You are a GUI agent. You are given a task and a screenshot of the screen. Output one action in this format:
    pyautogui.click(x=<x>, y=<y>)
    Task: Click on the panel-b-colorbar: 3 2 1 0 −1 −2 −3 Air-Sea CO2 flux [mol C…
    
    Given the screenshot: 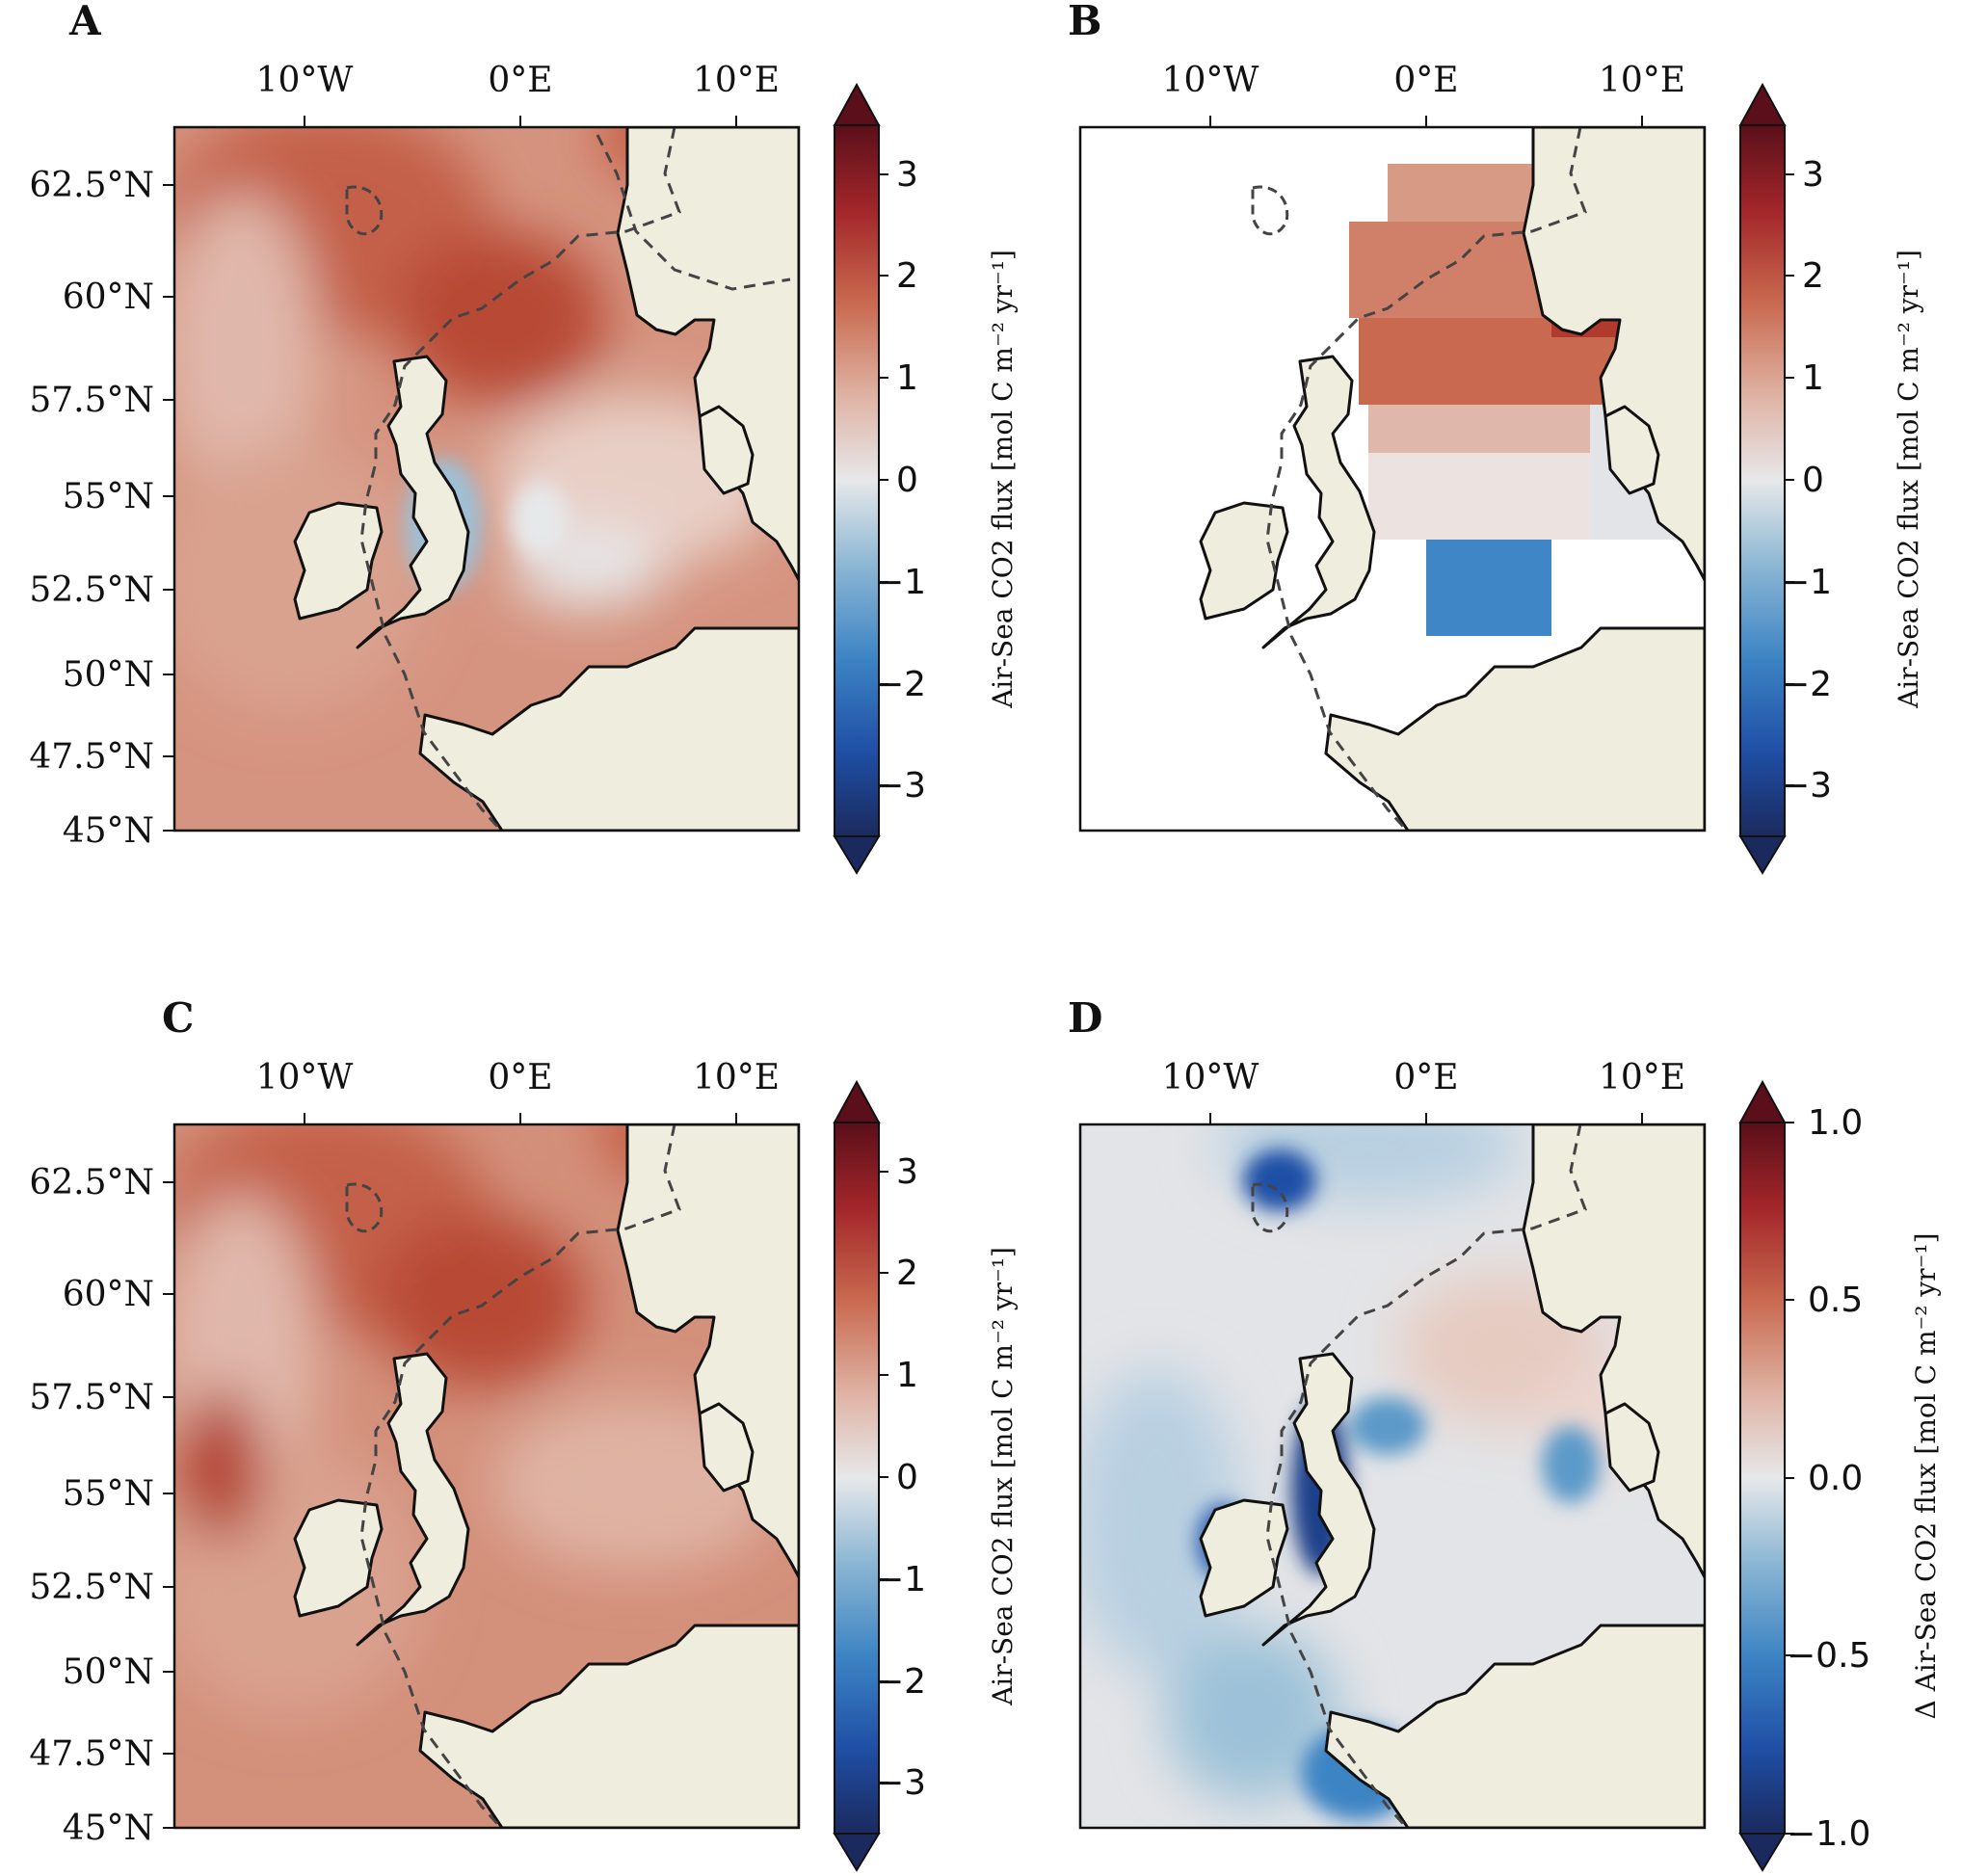 What is the action you would take?
    pyautogui.click(x=1831, y=478)
    